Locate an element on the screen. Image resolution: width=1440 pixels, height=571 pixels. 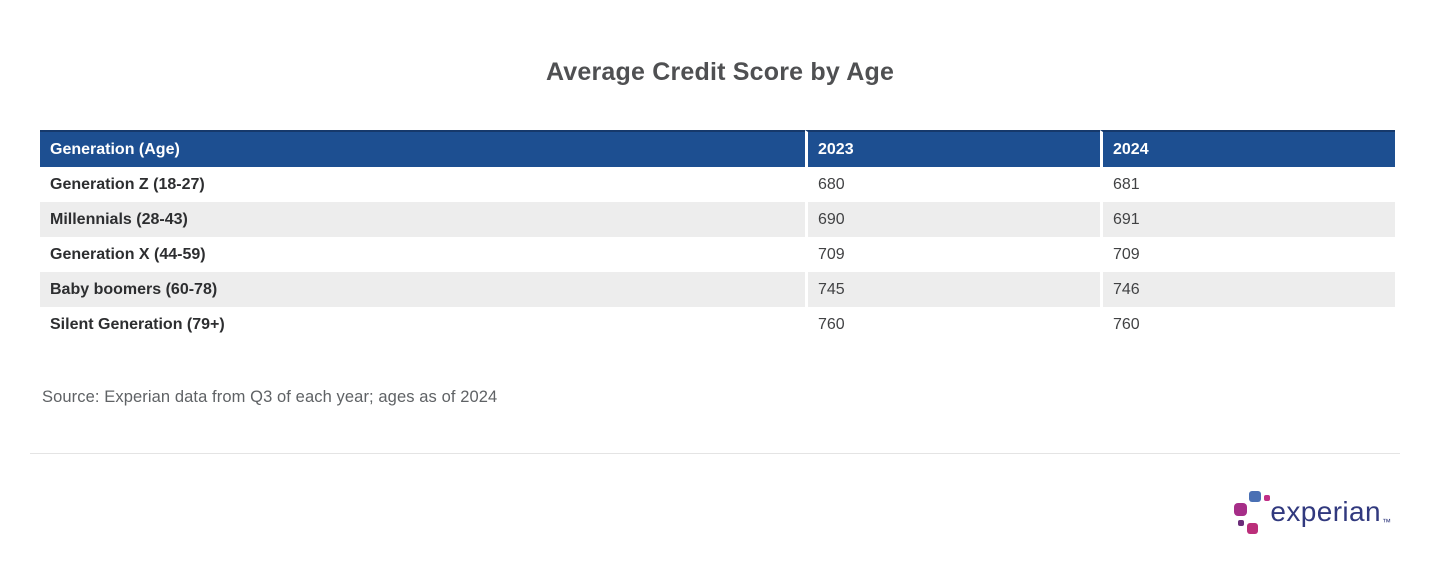
experian-wordmark: experian is located at coordinates (1325, 511).